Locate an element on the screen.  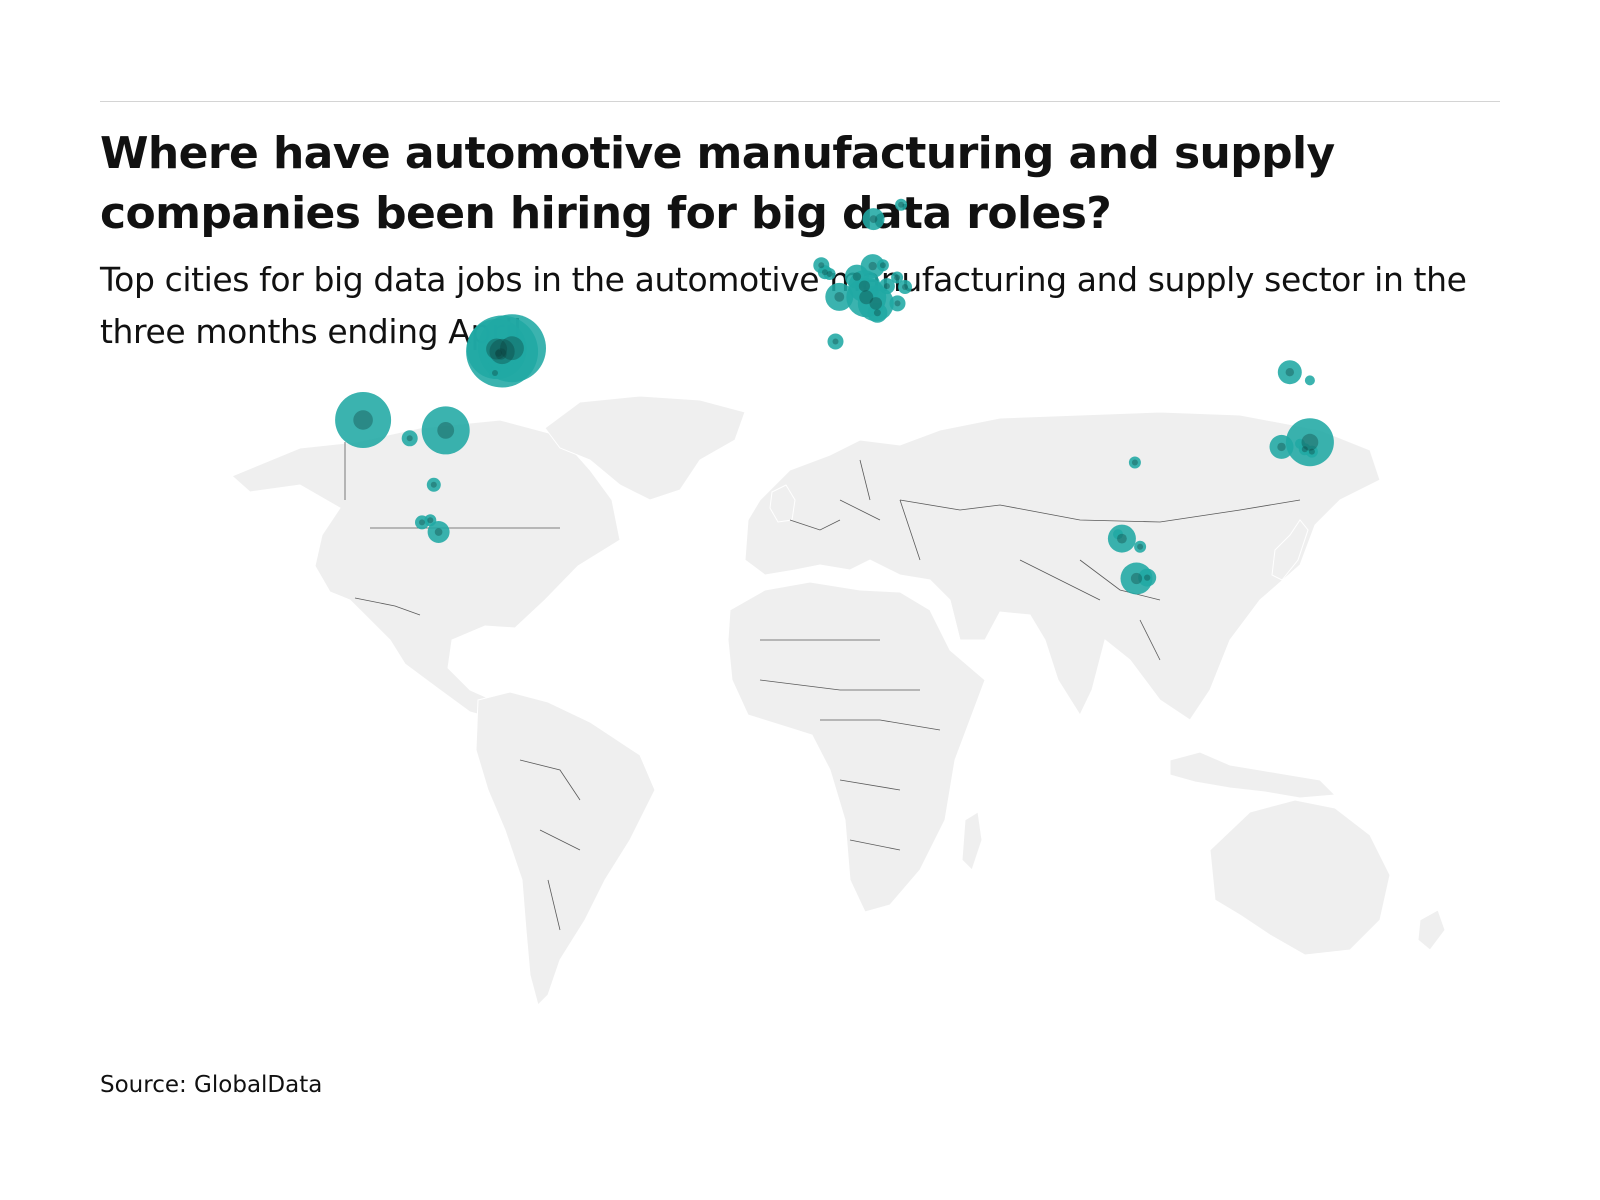
land-north-america is located at coordinates (426, 570).